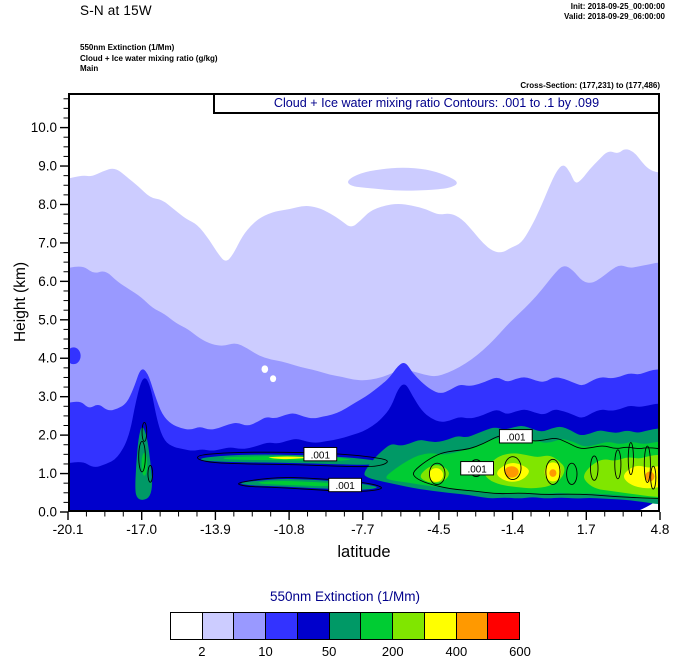 This screenshot has height=668, width=674. I want to click on init-text: Init: 2018-09-25_00:00:00, so click(617, 6).